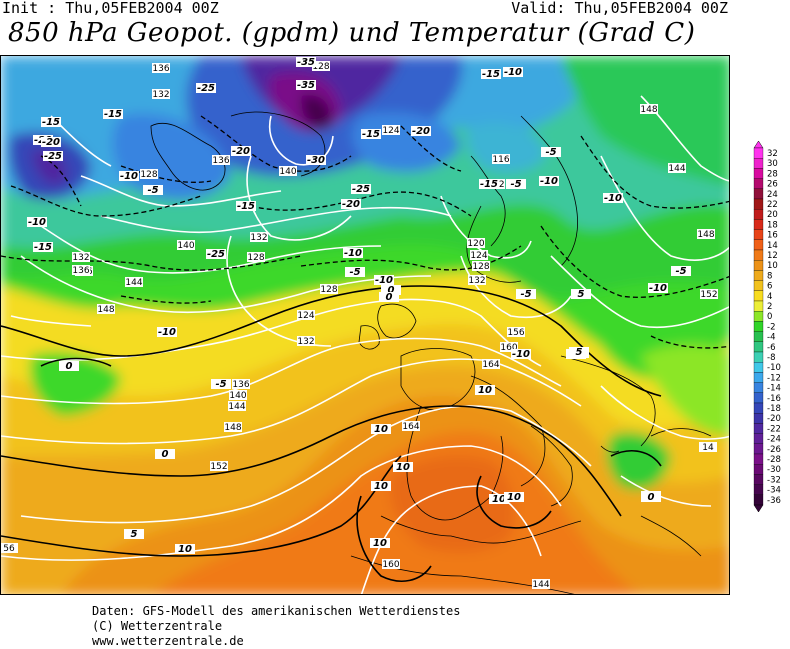 The image size is (790, 649). What do you see at coordinates (772, 236) in the screenshot?
I see `legend-label: 16` at bounding box center [772, 236].